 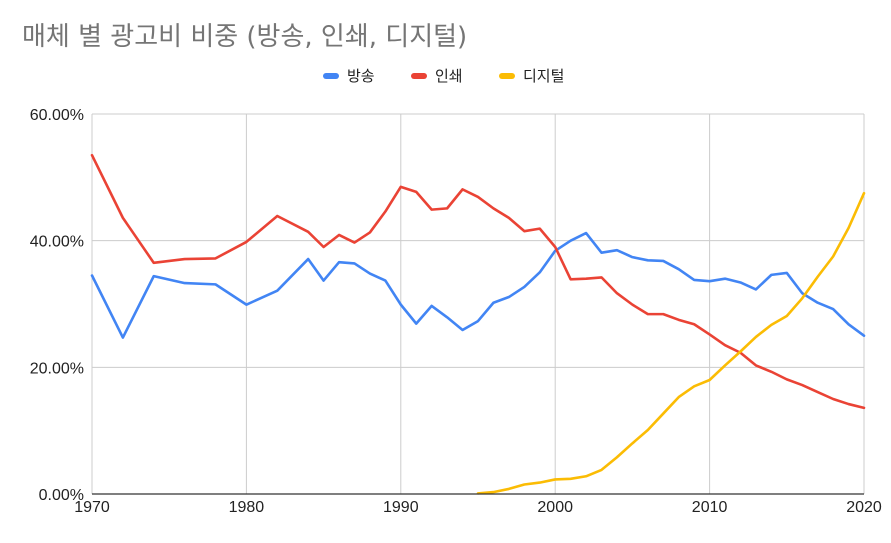 What do you see at coordinates (361, 76) in the screenshot?
I see `legend-label: 방송` at bounding box center [361, 76].